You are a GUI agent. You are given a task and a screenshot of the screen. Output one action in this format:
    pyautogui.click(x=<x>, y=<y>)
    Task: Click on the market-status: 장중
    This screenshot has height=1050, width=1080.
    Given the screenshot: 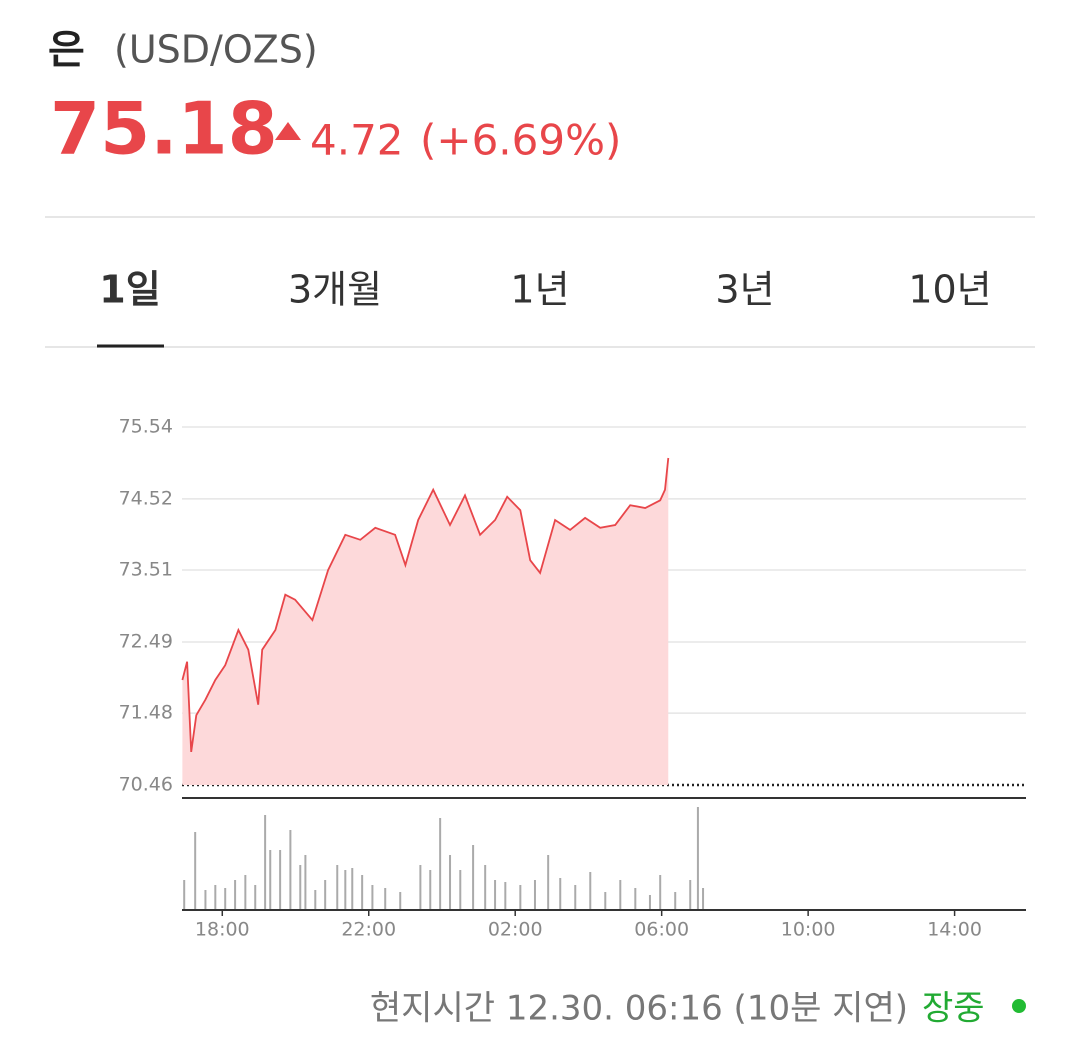 What is the action you would take?
    pyautogui.click(x=953, y=1009)
    